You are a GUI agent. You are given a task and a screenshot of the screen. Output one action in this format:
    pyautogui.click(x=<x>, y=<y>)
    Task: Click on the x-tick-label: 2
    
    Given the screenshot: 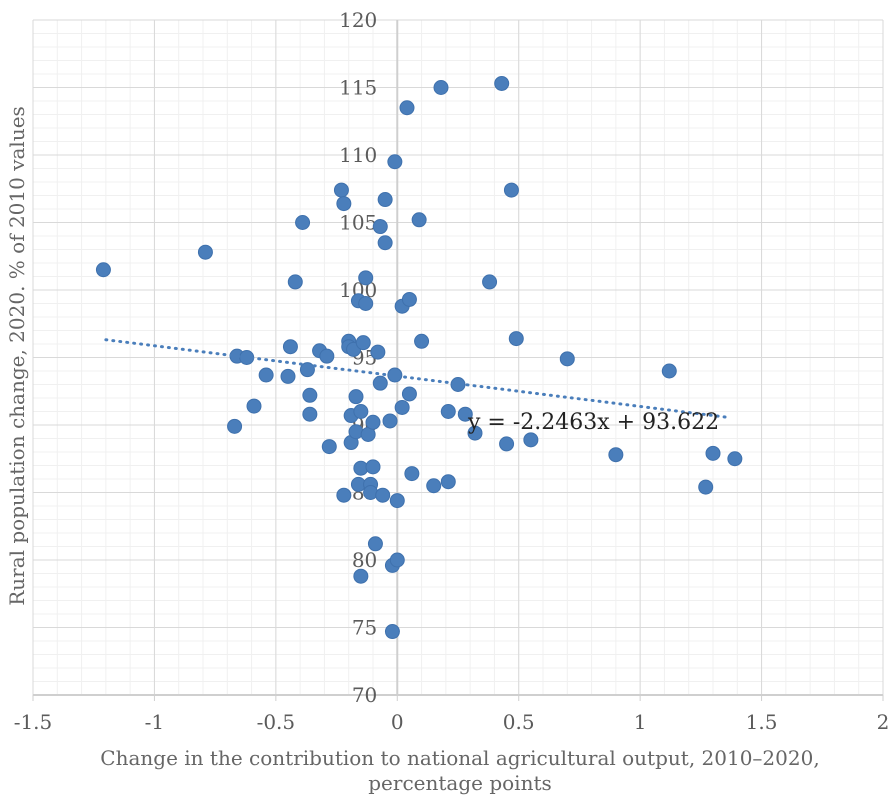 What is the action you would take?
    pyautogui.click(x=883, y=722)
    